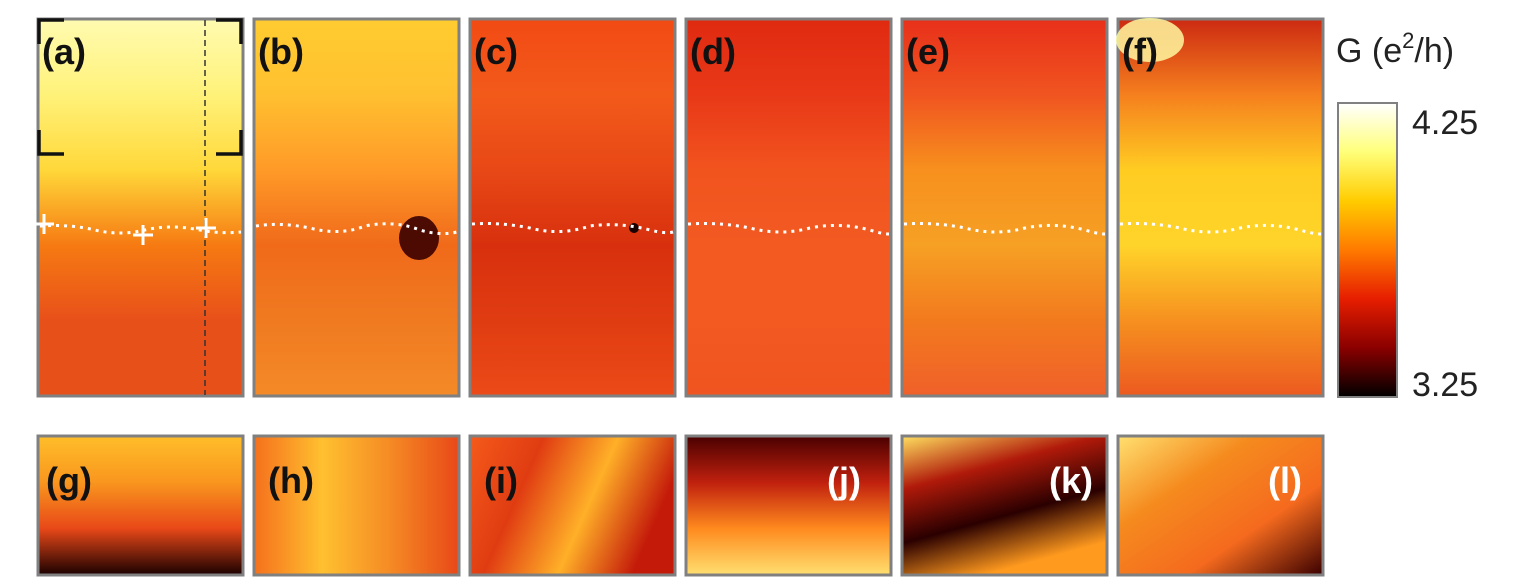  I want to click on panel-label-a: (a), so click(64, 51).